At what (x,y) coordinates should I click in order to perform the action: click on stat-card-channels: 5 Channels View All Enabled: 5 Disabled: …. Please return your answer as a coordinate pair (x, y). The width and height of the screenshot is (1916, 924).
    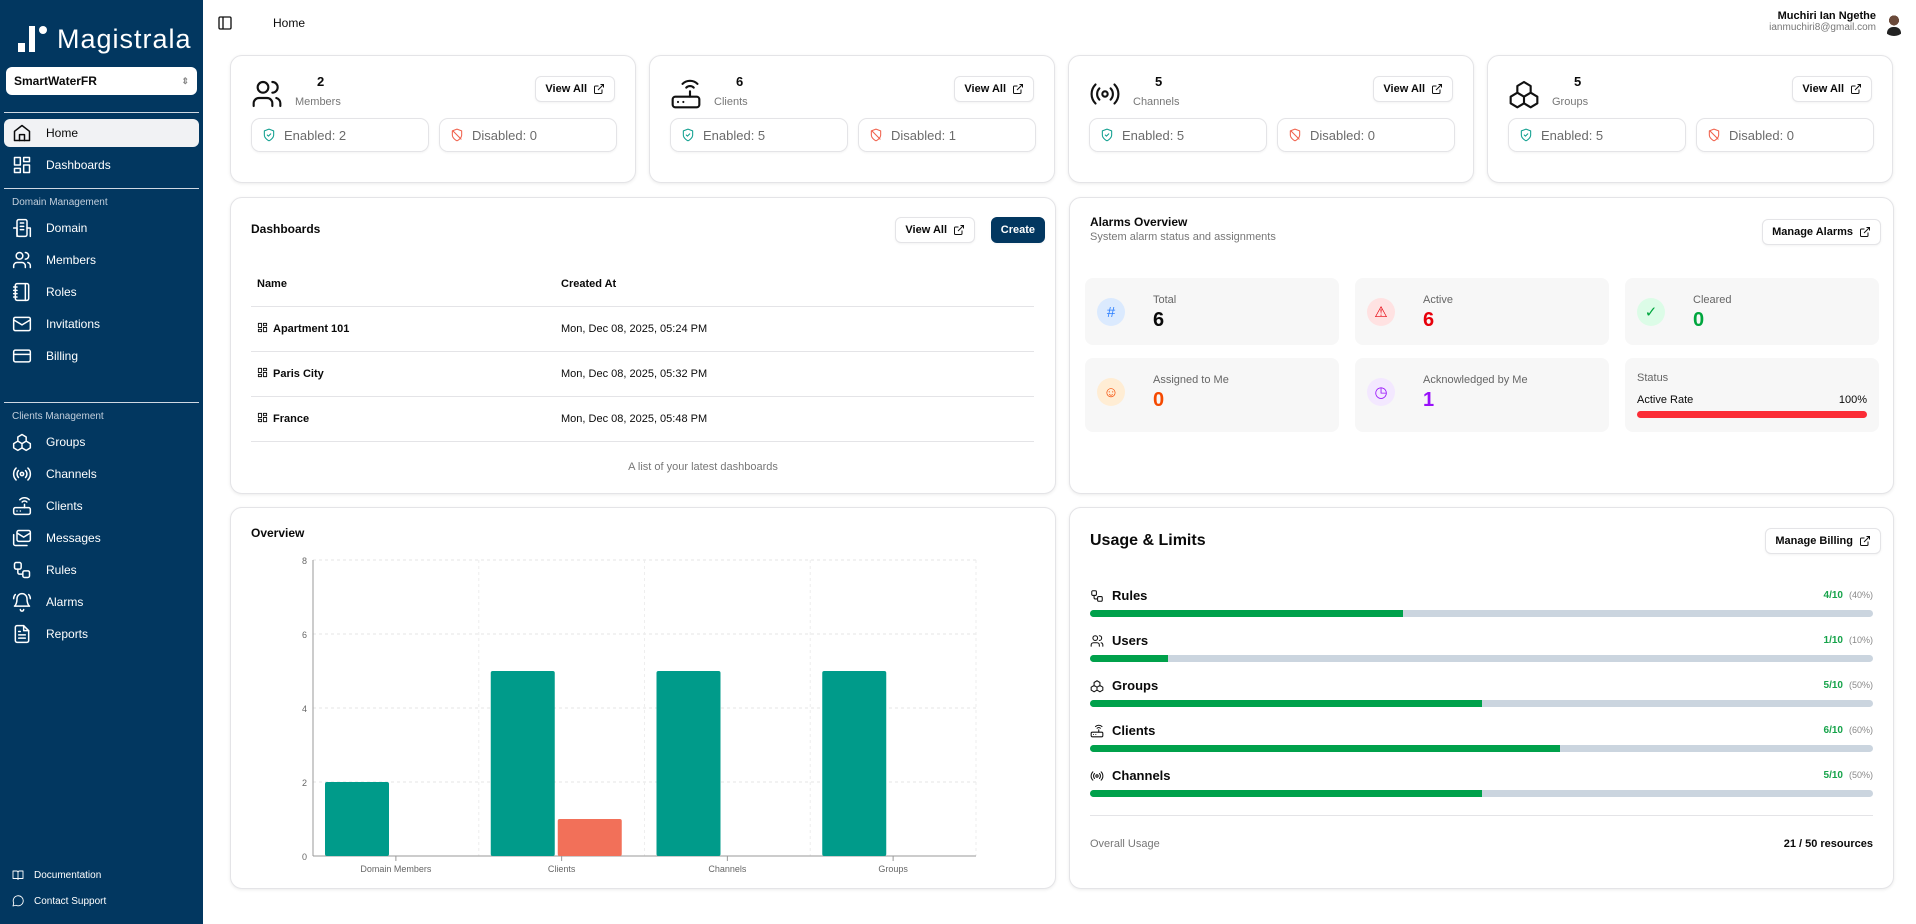
    Looking at the image, I should click on (1271, 119).